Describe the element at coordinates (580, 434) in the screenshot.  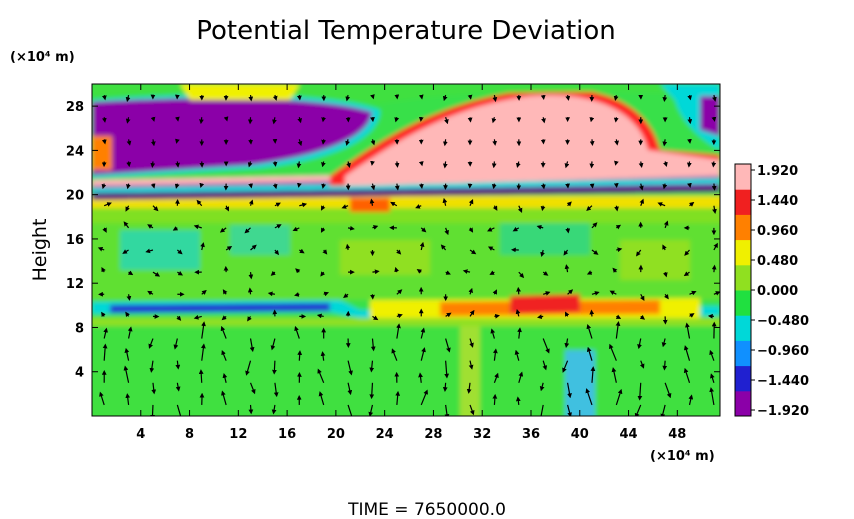
I see `x-tick-label: 40` at that location.